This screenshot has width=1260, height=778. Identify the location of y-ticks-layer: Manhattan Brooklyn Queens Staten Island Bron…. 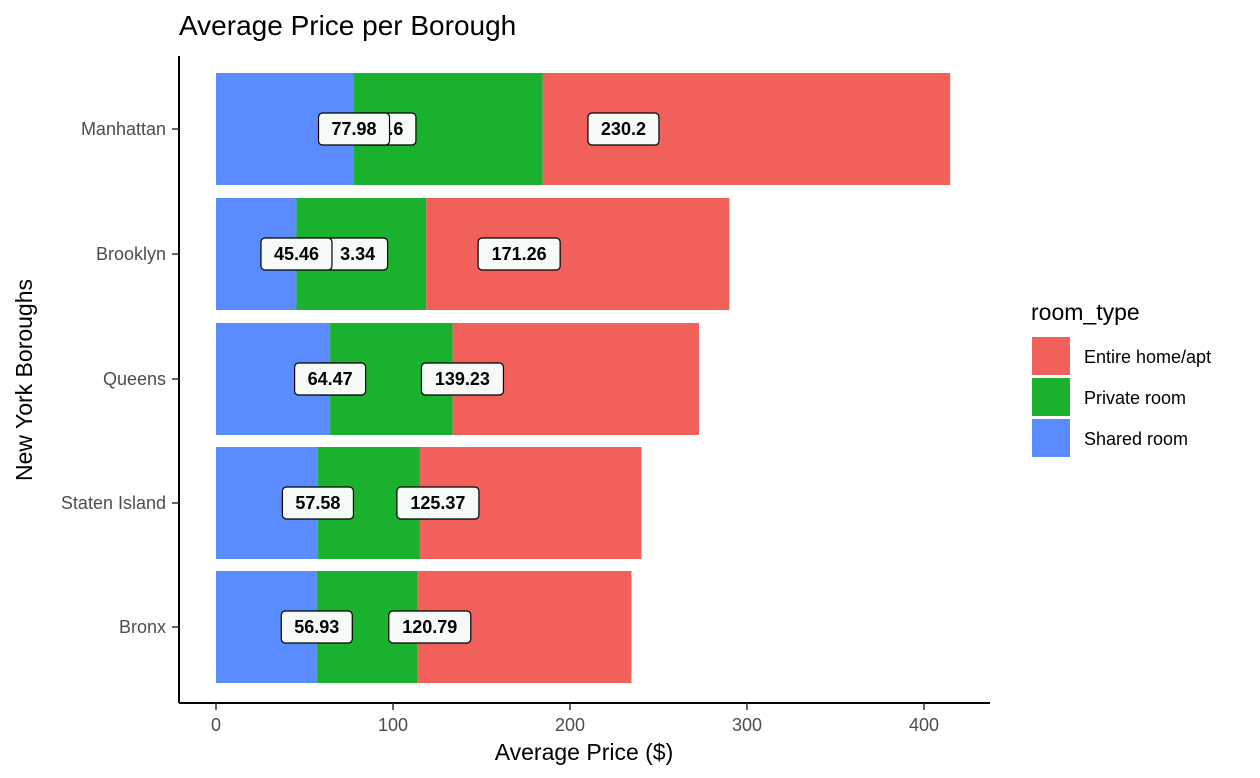
(120, 378).